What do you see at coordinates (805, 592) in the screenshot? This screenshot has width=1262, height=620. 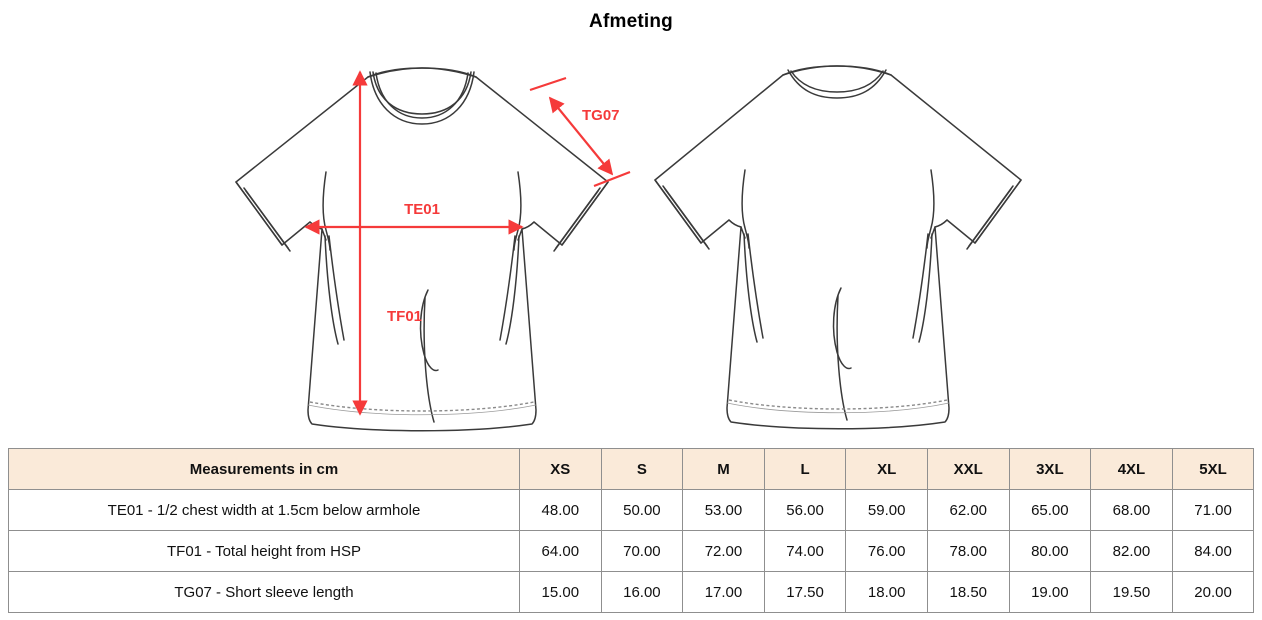 I see `measurement-value: 17.50` at bounding box center [805, 592].